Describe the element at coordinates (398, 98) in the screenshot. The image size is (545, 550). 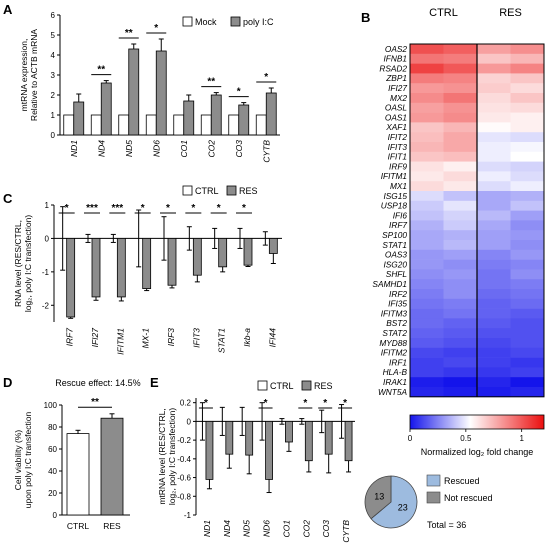
I see `b-row-label: MX2` at that location.